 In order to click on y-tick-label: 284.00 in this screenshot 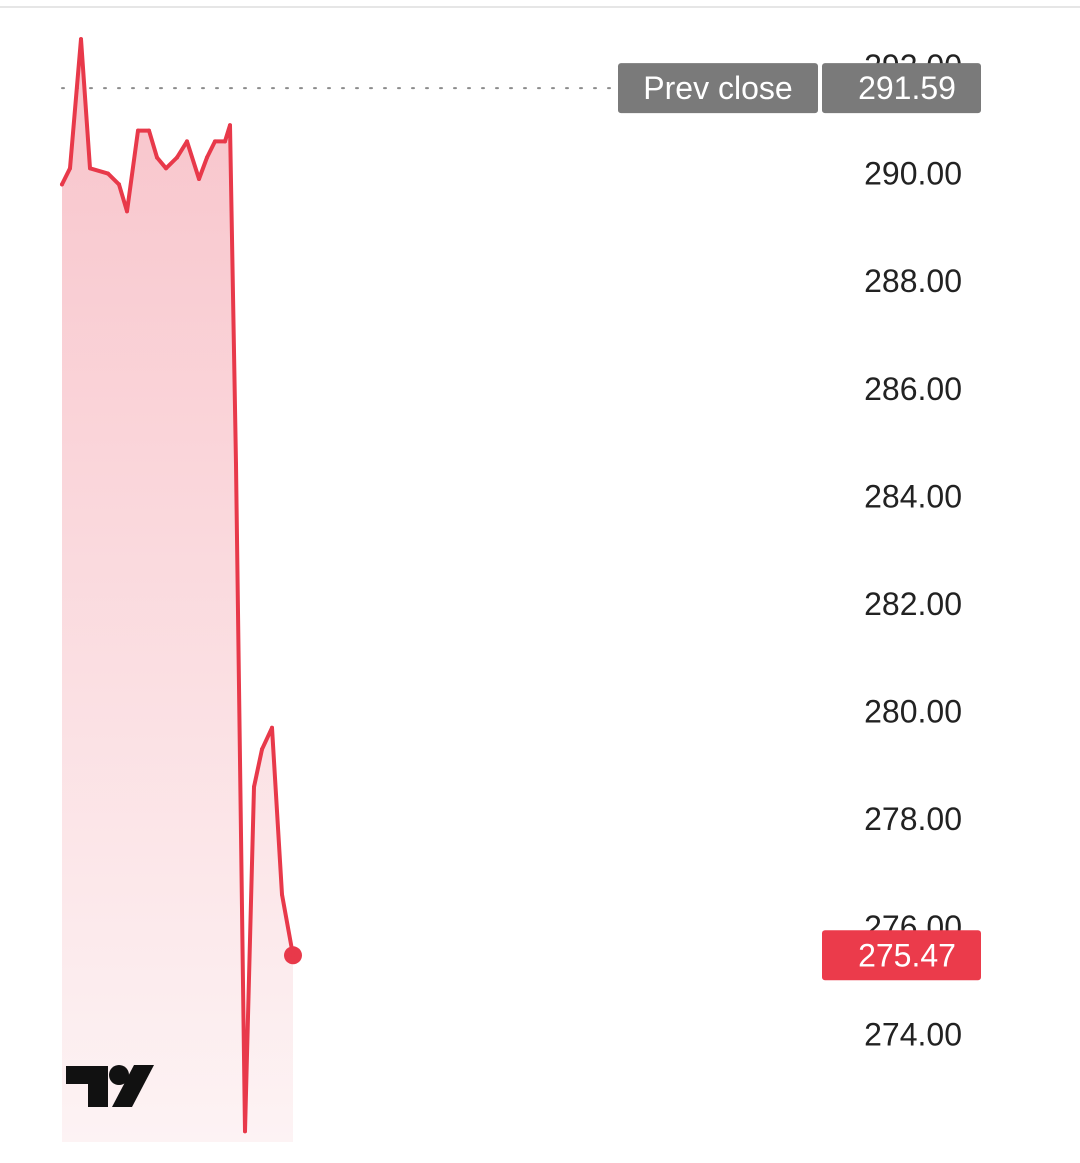, I will do `click(913, 496)`.